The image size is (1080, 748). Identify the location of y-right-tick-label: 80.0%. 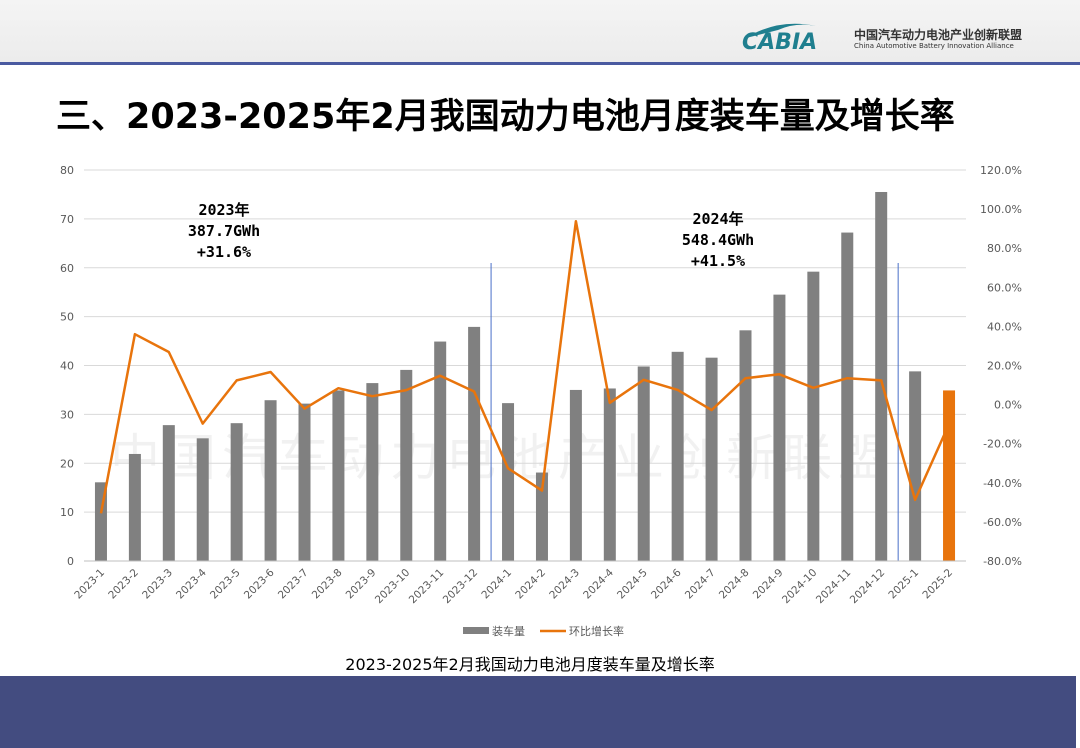
(1004, 248).